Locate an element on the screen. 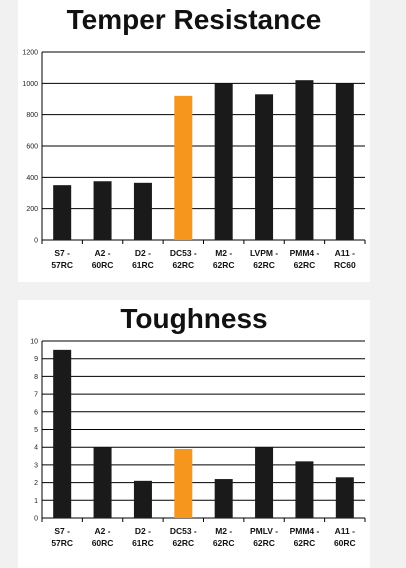  y-tick-label: 3 is located at coordinates (36, 465).